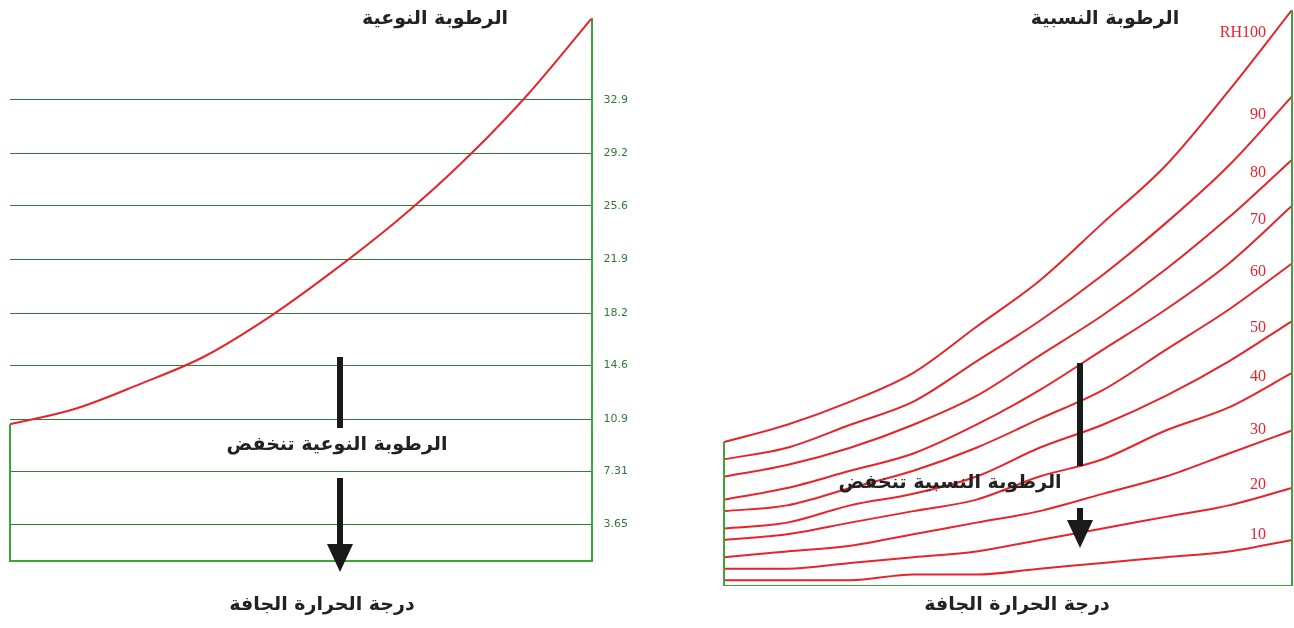 This screenshot has height=628, width=1294. What do you see at coordinates (435, 17) in the screenshot?
I see `chart-title: الرطوبة النوعية` at bounding box center [435, 17].